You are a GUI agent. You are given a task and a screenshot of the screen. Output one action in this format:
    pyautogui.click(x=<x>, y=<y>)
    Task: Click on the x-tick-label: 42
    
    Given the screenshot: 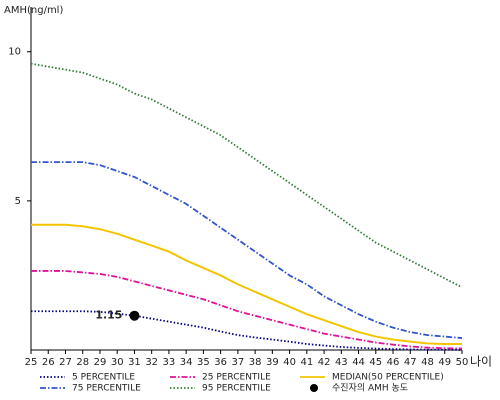 What is the action you would take?
    pyautogui.click(x=324, y=362)
    